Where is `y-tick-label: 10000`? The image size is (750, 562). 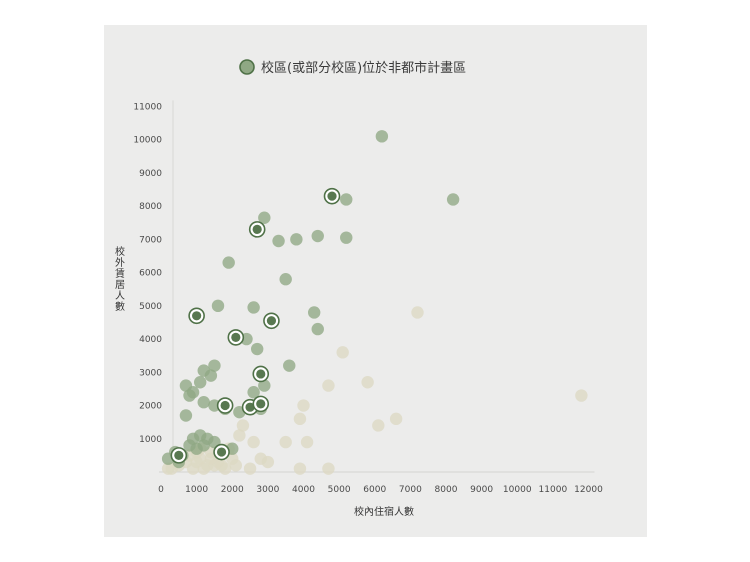
y-tick-label: 10000 is located at coordinates (147, 141).